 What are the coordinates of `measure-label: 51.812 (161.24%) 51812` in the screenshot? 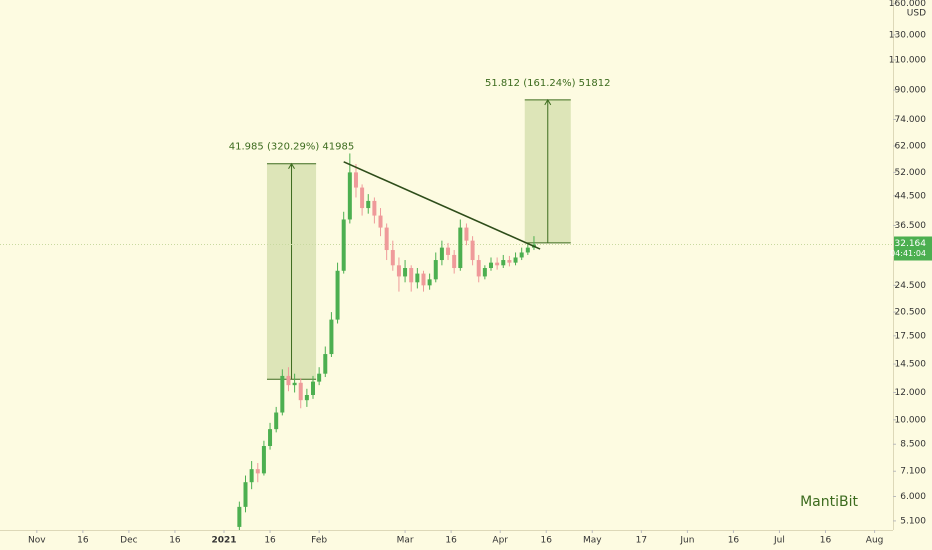 It's located at (547, 83).